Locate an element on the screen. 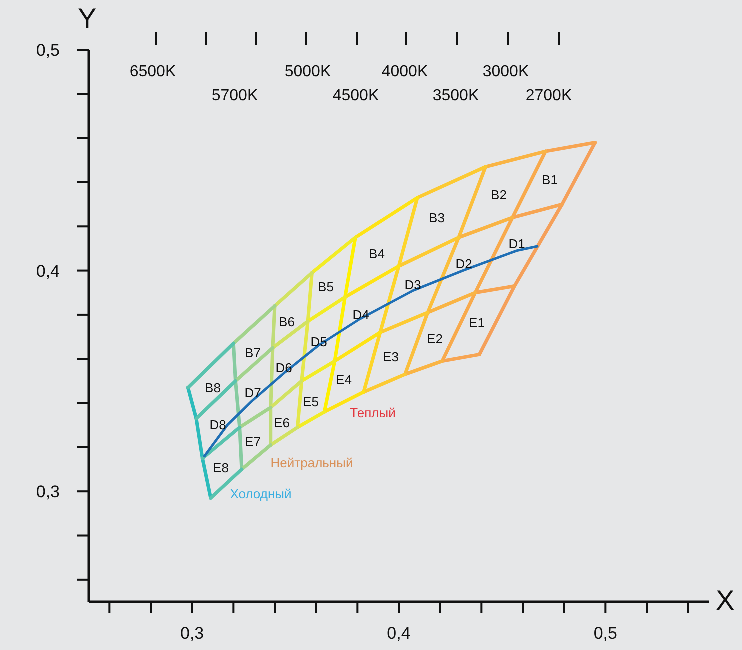  annotation: 6500K is located at coordinates (153, 72).